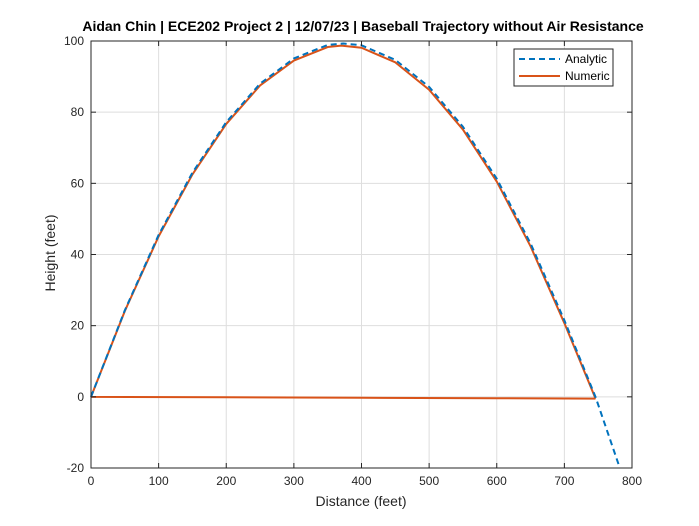  I want to click on legend-label-numeric: Numeric, so click(587, 76).